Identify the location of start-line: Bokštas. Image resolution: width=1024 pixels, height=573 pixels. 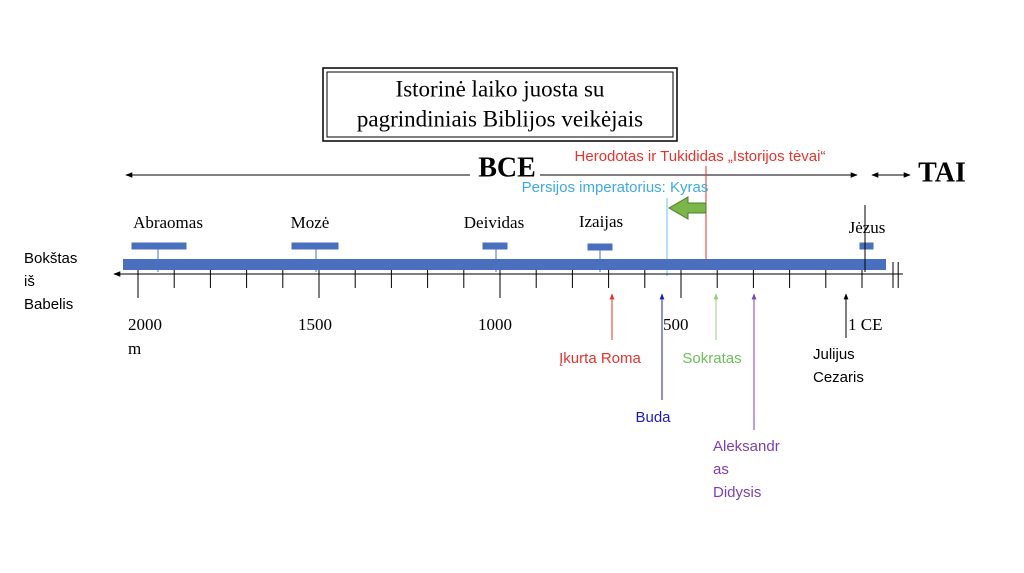
(50, 258).